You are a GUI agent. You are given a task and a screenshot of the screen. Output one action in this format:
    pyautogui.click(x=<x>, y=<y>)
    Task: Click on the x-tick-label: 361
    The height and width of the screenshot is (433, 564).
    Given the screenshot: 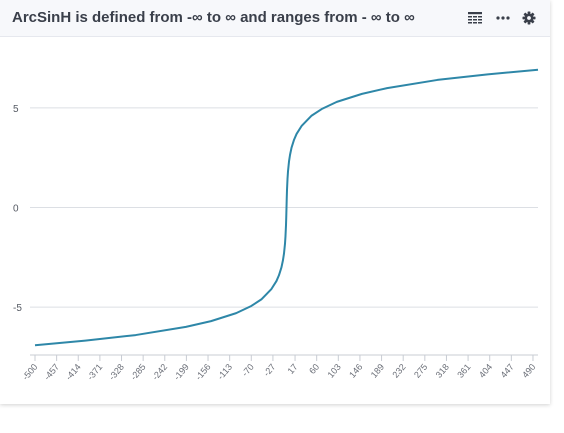 What is the action you would take?
    pyautogui.click(x=463, y=371)
    